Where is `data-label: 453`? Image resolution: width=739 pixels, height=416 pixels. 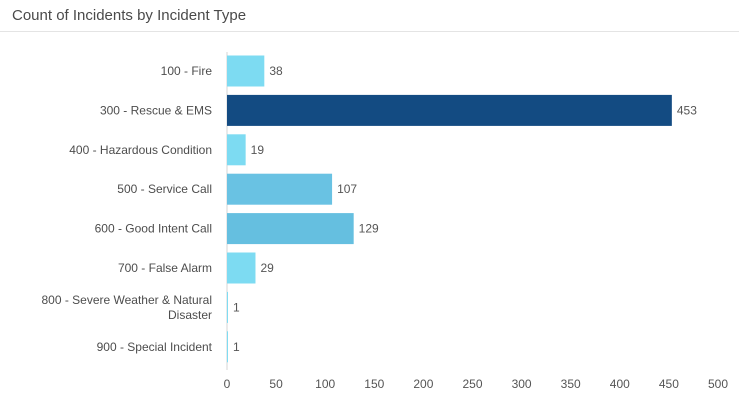
data-label: 453 is located at coordinates (687, 110).